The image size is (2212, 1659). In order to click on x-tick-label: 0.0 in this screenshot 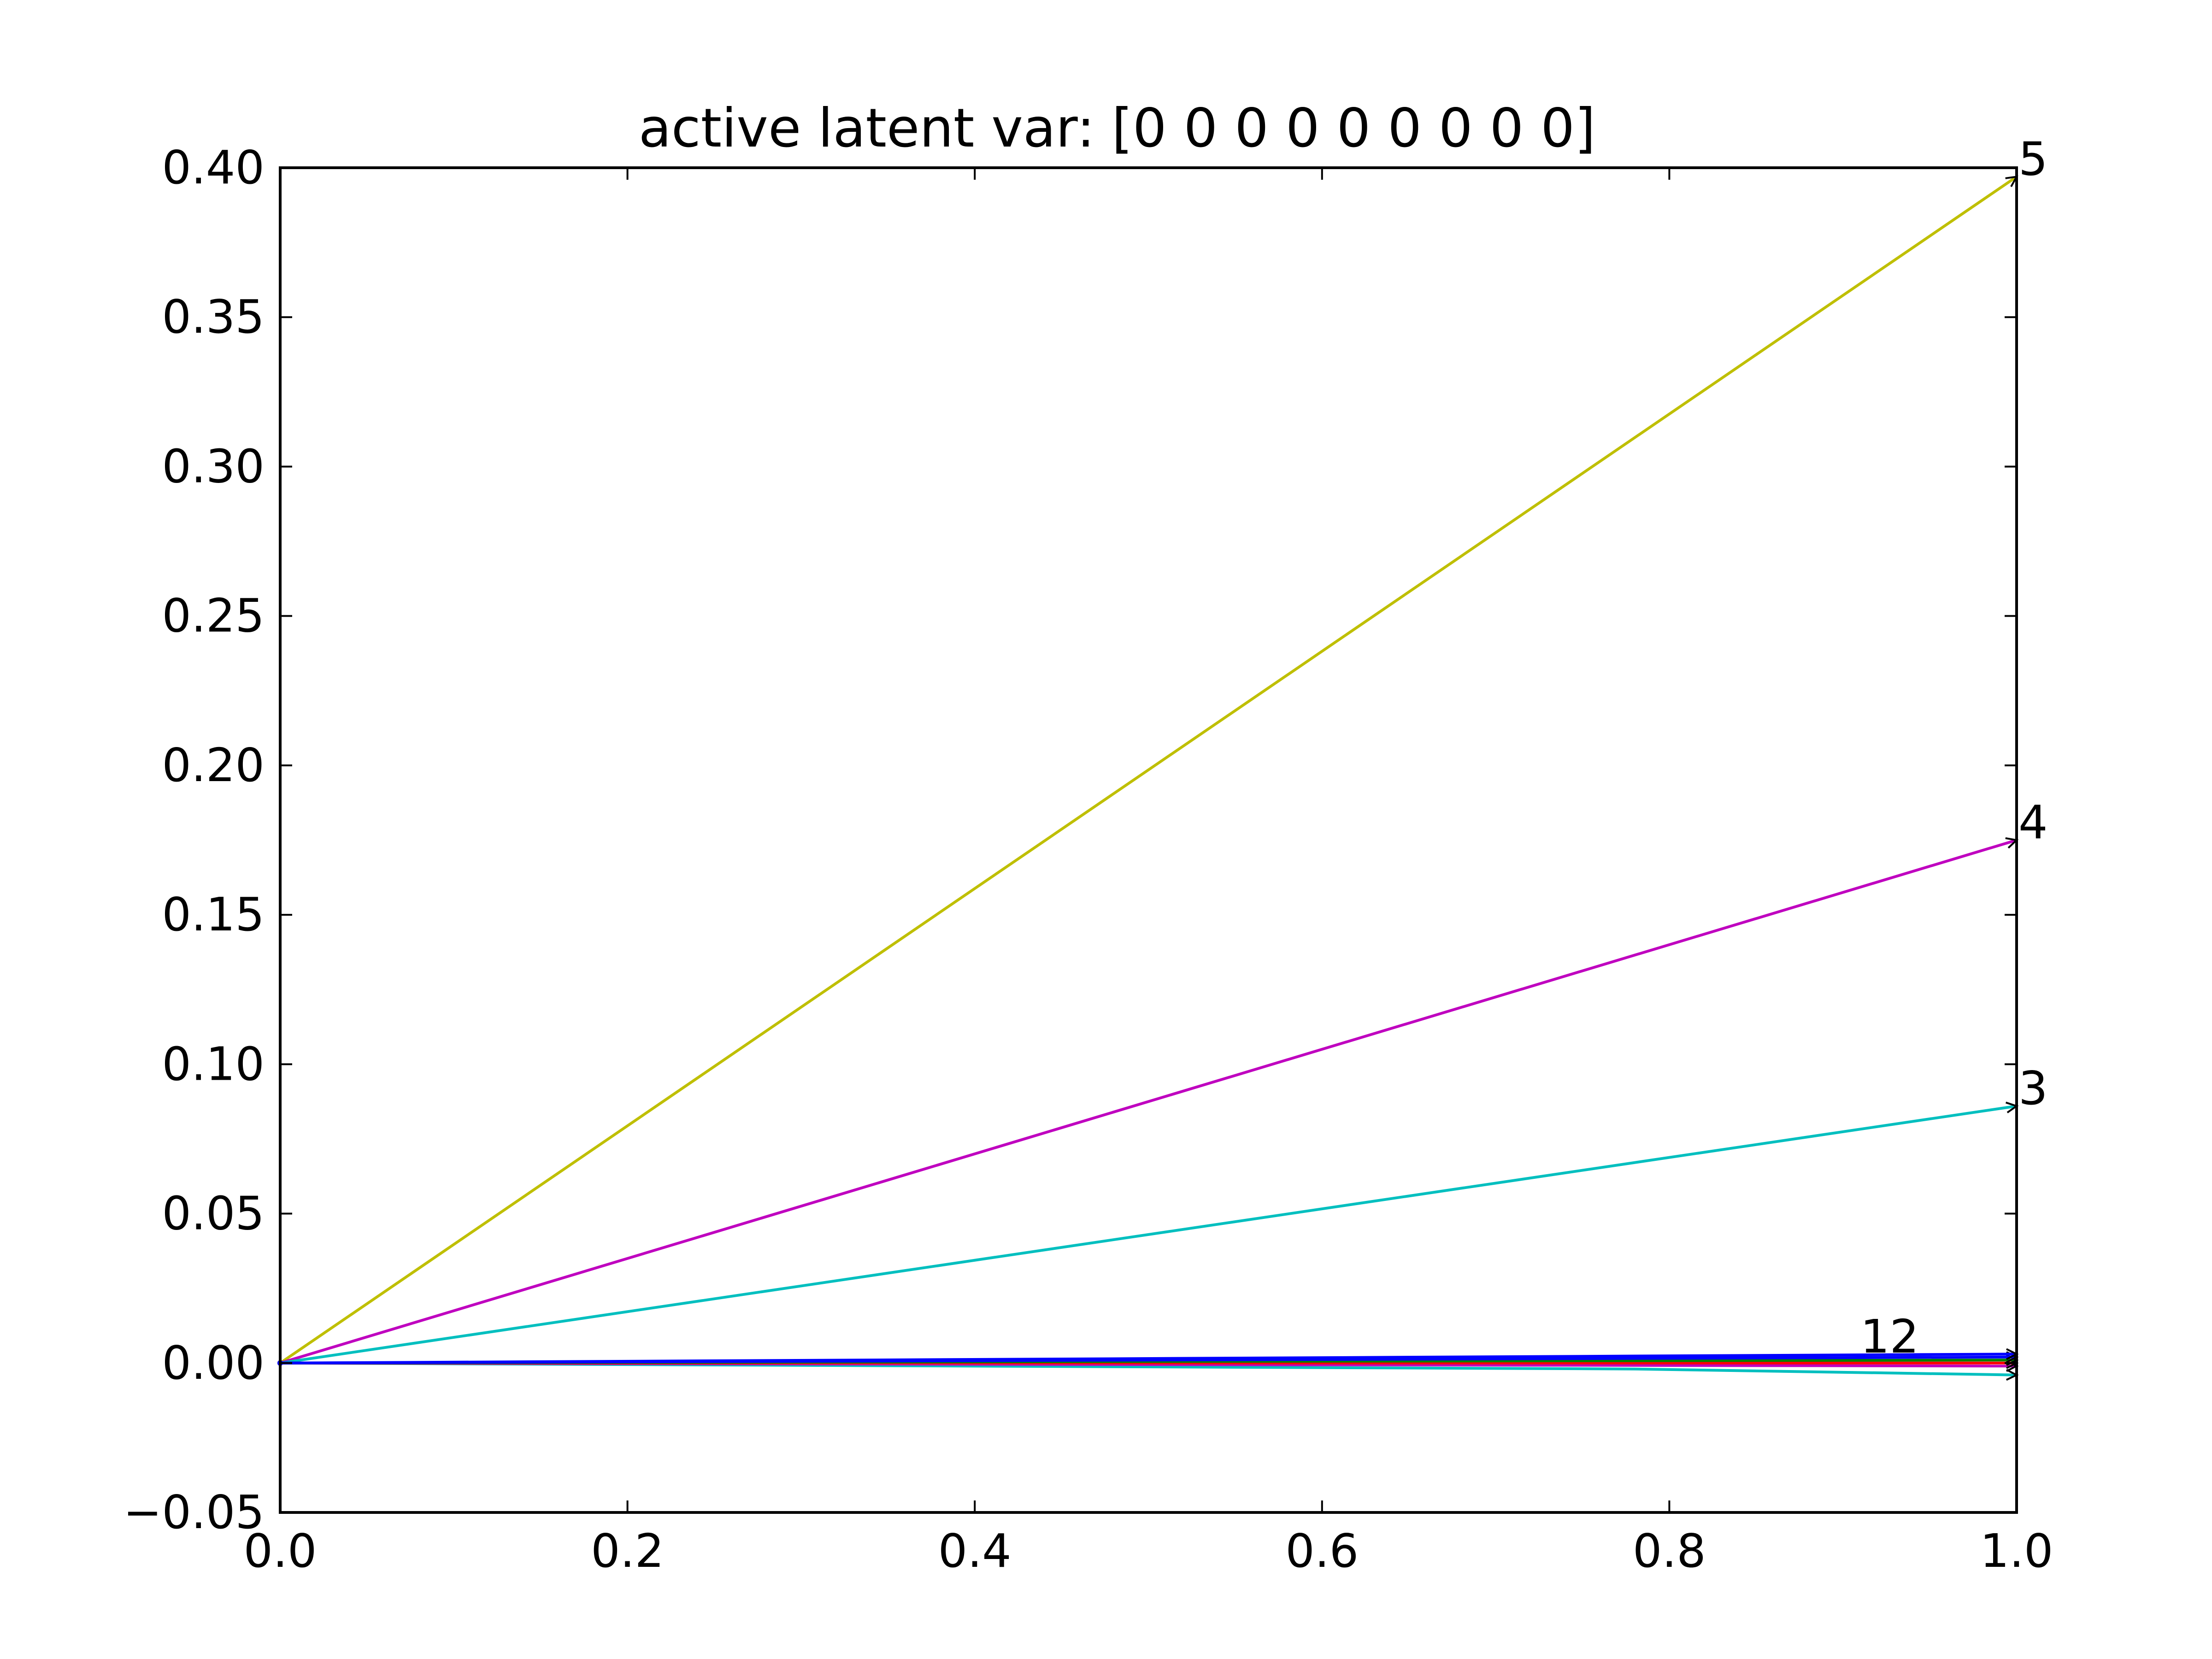, I will do `click(280, 1551)`.